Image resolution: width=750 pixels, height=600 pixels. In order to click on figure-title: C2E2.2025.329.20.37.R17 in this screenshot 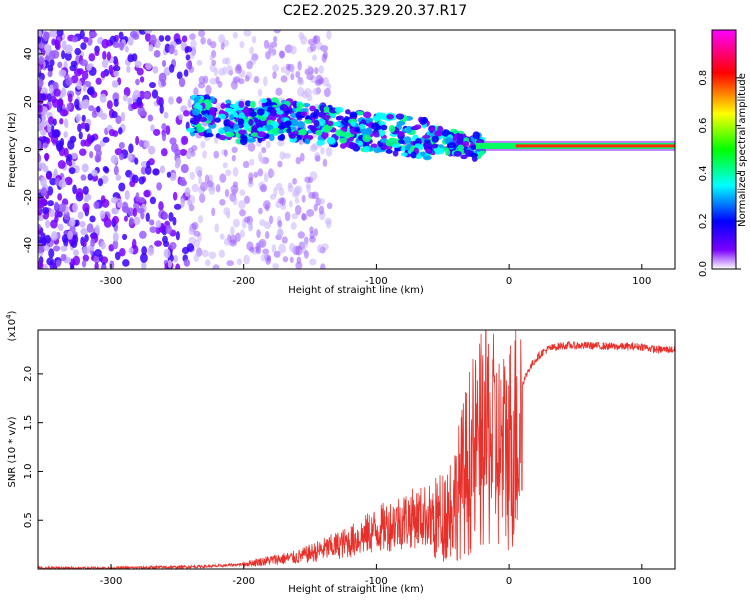, I will do `click(375, 11)`.